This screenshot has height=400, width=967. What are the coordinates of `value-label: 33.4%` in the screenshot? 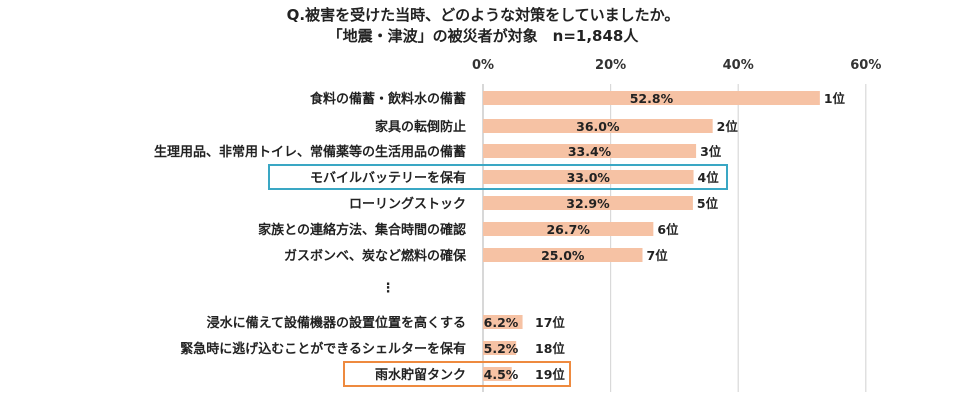 It's located at (590, 151).